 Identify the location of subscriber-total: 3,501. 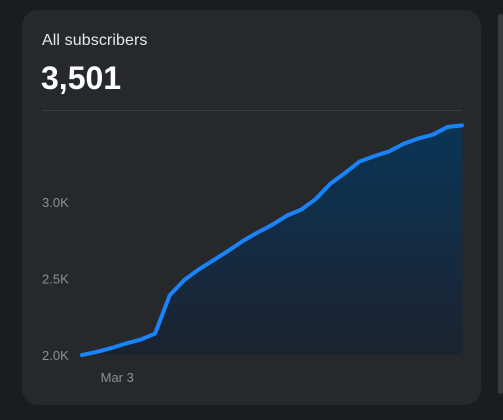
(81, 78).